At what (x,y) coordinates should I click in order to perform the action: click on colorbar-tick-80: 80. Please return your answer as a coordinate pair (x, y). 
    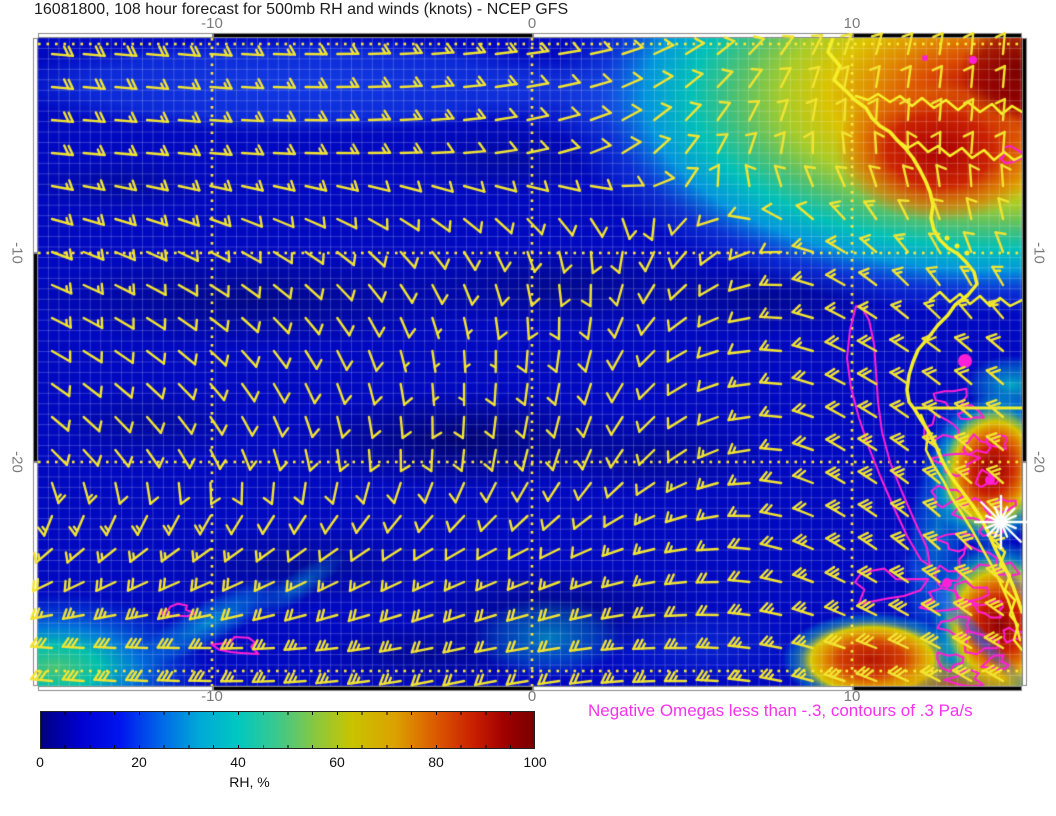
    Looking at the image, I should click on (436, 762).